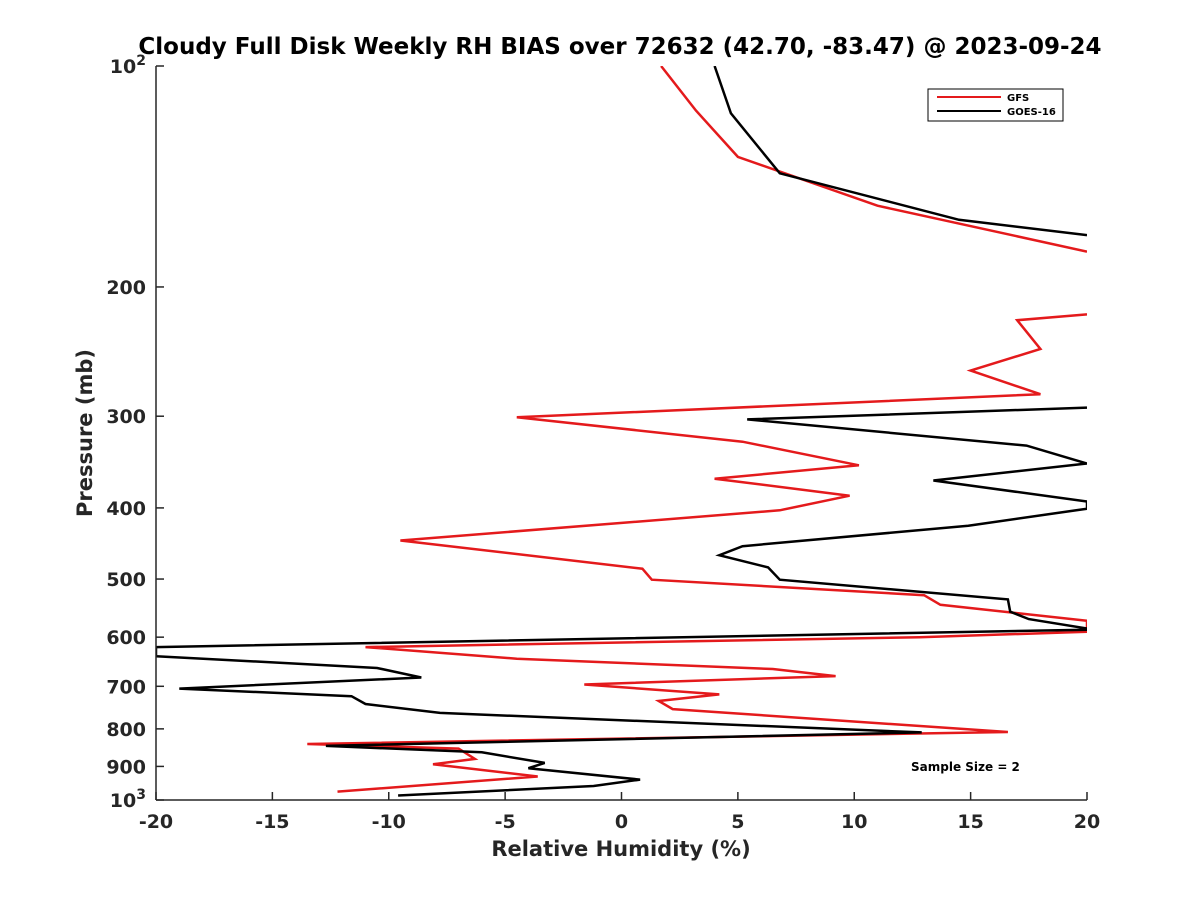  I want to click on x-tick-label: -5, so click(505, 822).